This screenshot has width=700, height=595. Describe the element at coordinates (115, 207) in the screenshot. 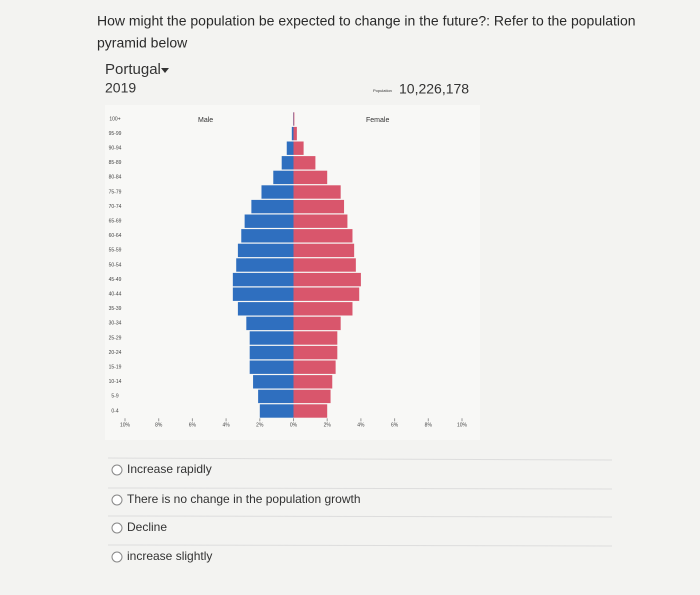

I see `y-tick-label: 70-74` at that location.